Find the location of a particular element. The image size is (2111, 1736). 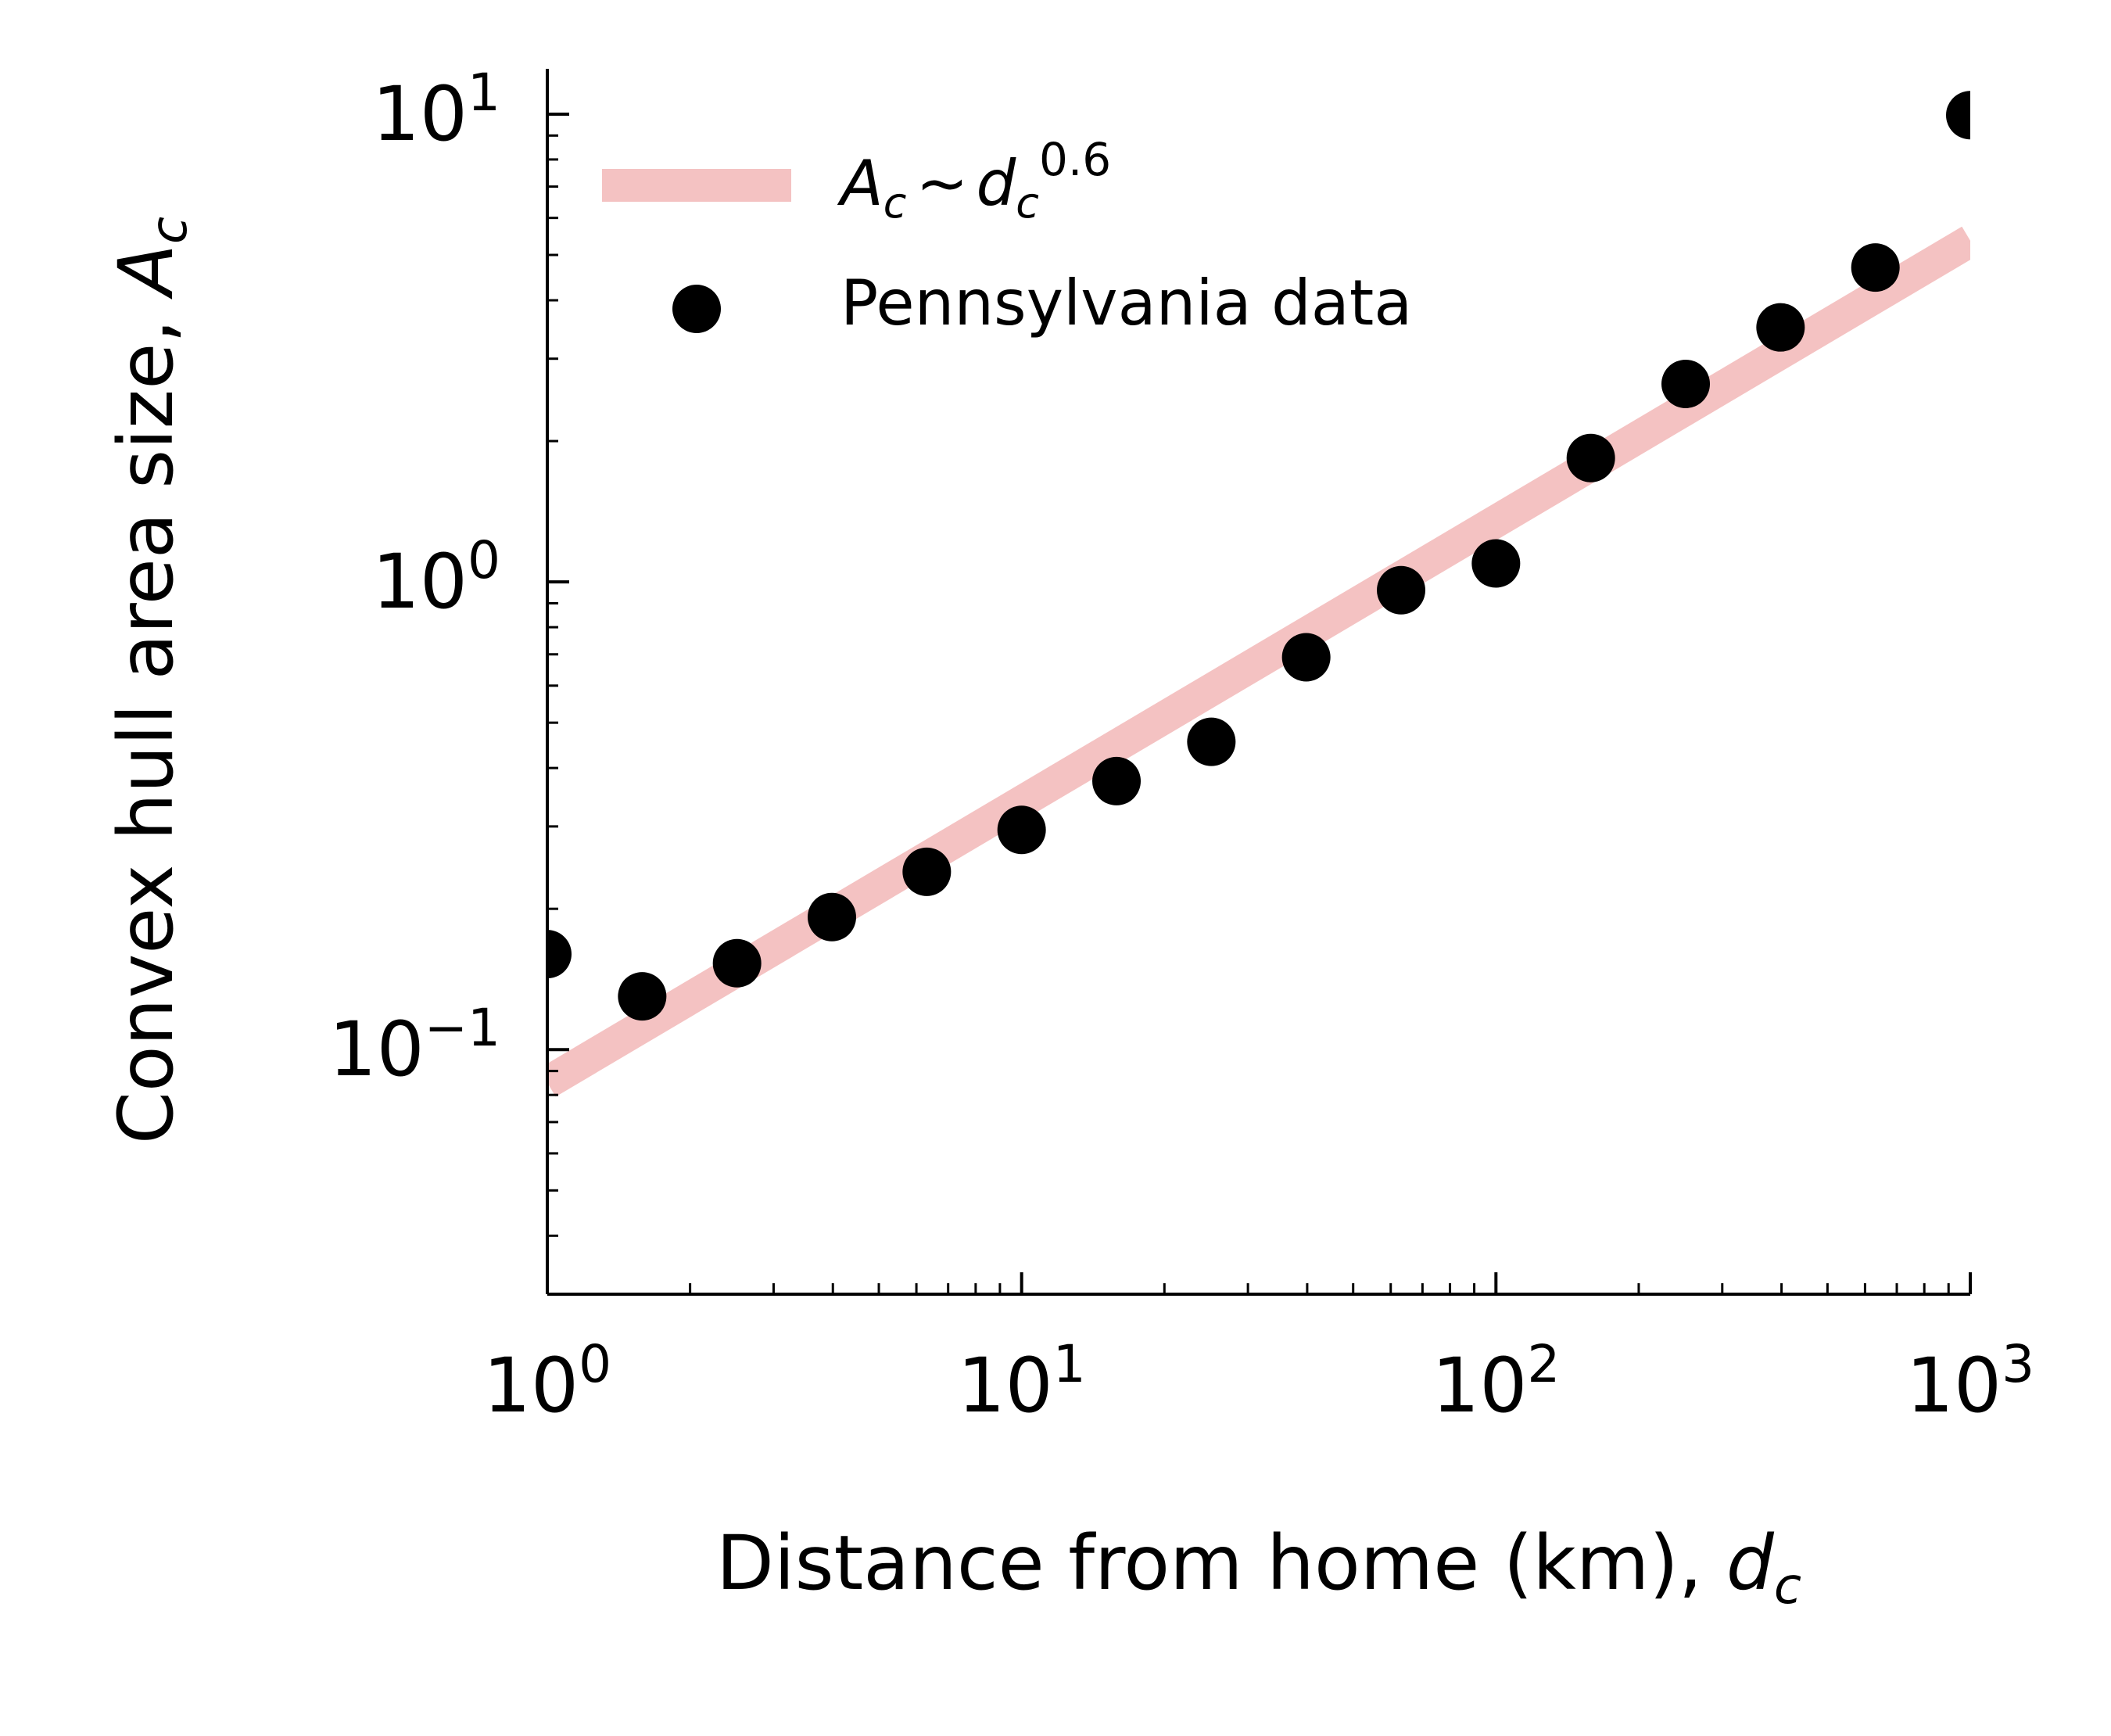

legend-fit-label: Ac ~ dc0.6 is located at coordinates (974, 181).